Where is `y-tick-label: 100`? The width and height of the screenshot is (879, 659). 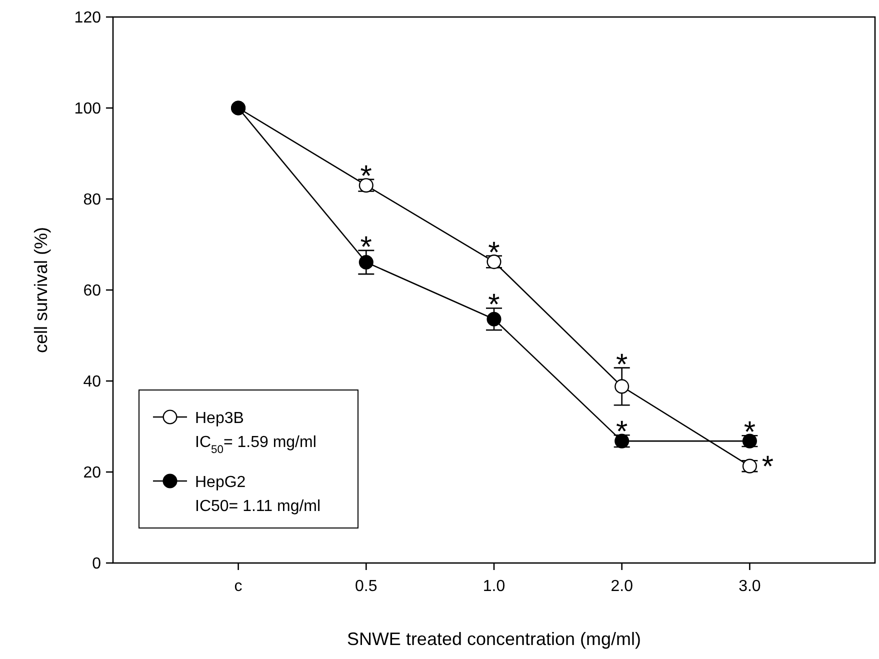 y-tick-label: 100 is located at coordinates (88, 109).